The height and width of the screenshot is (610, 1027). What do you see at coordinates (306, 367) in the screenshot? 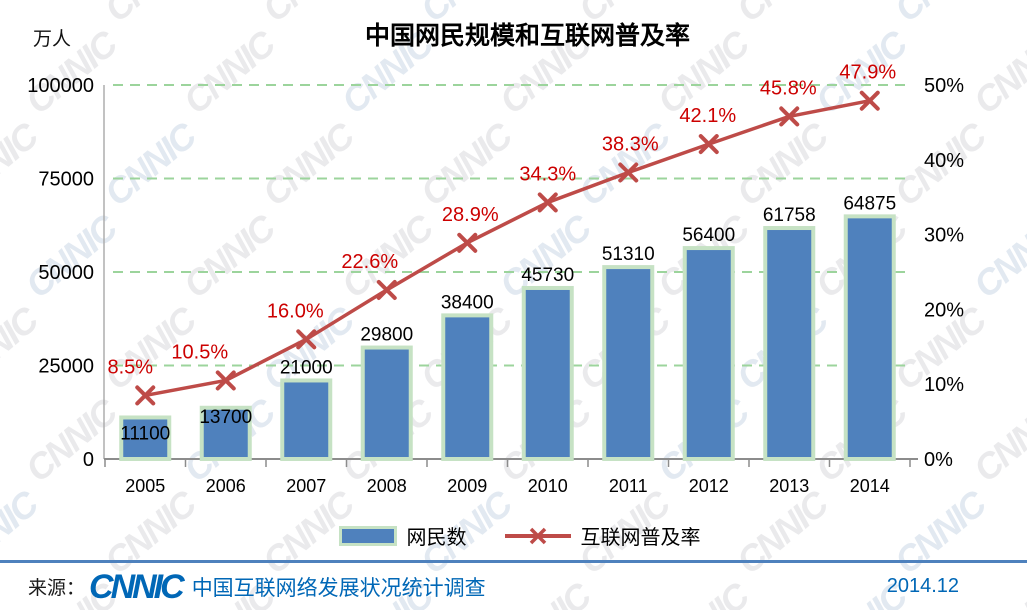
I see `bar-label-2007: 21000` at bounding box center [306, 367].